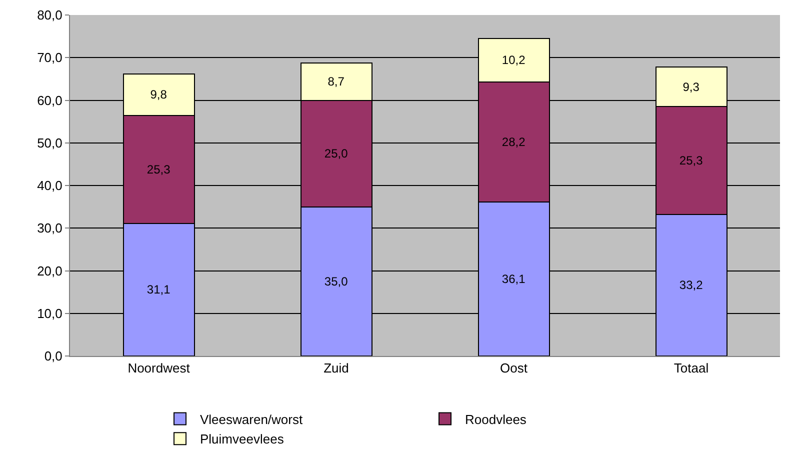 The image size is (785, 459). Describe the element at coordinates (49, 15) in the screenshot. I see `y-tick-label: 80,0` at that location.